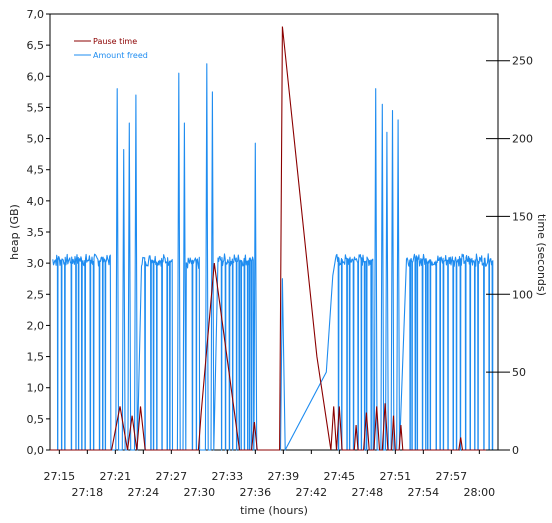 Image resolution: width=552 pixels, height=523 pixels. I want to click on y-left-tick-label: 1,5, so click(36, 357).